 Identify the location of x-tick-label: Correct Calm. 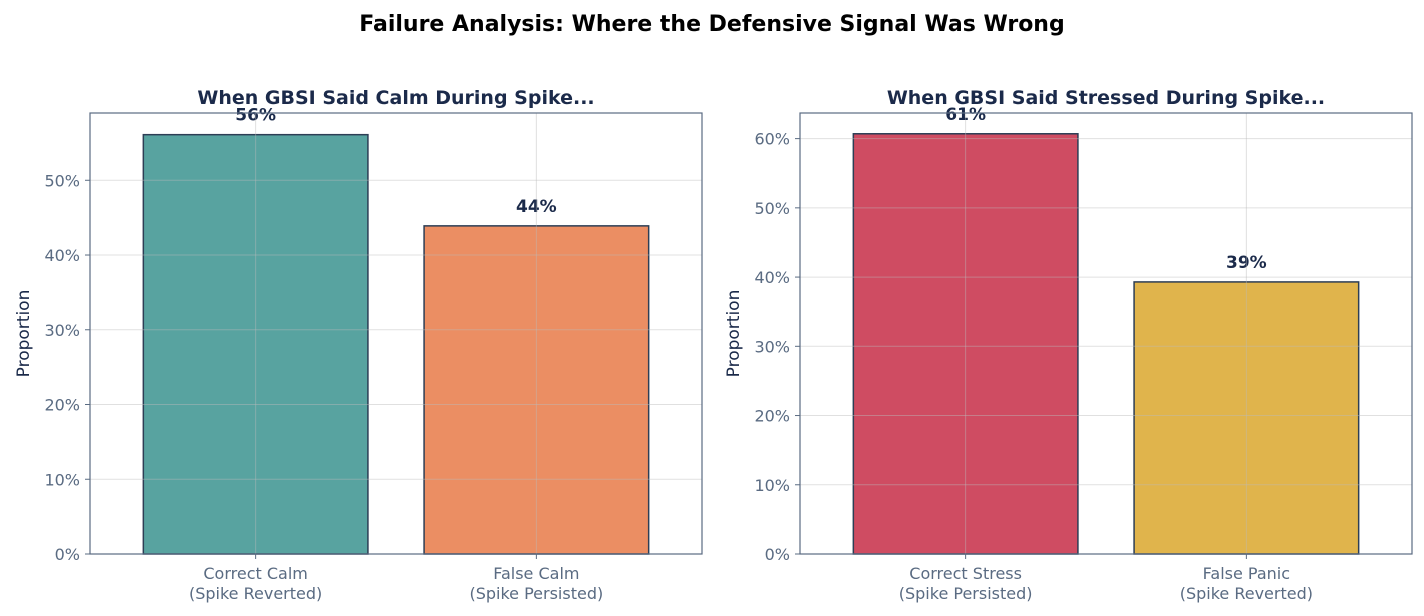
(255, 573).